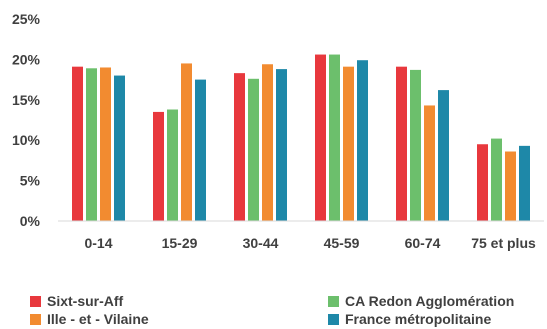 This screenshot has height=329, width=547. Describe the element at coordinates (261, 243) in the screenshot. I see `x-tick-label: 30-44` at that location.